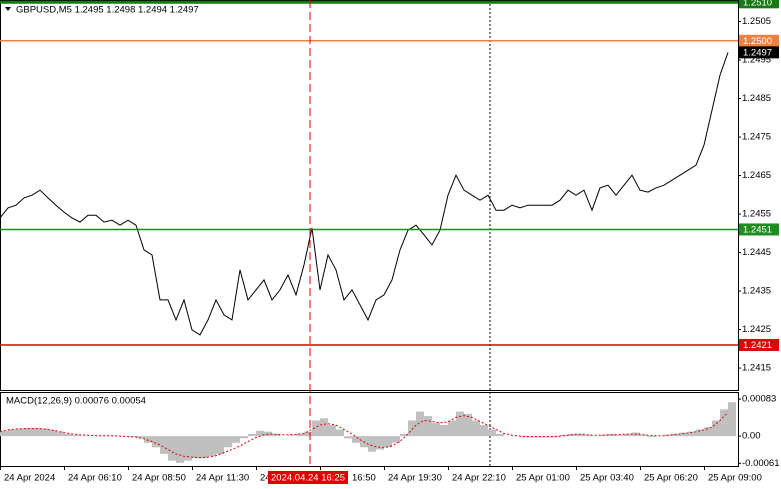  Describe the element at coordinates (735, 478) in the screenshot. I see `x-tick-label: 25 Apr 09:00` at that location.